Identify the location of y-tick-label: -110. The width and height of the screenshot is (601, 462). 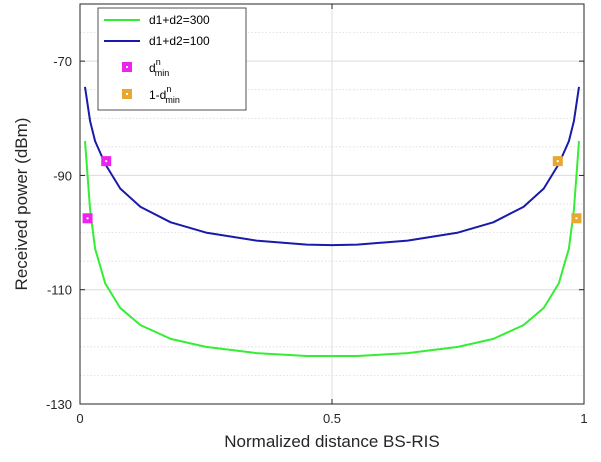
(59, 290).